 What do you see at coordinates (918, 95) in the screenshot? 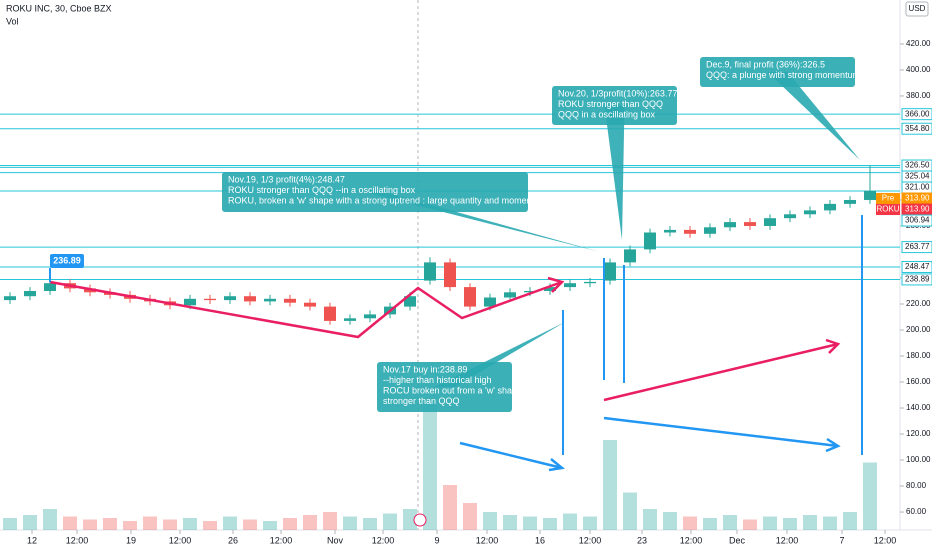
I see `y-tick-label: 380.00` at bounding box center [918, 95].